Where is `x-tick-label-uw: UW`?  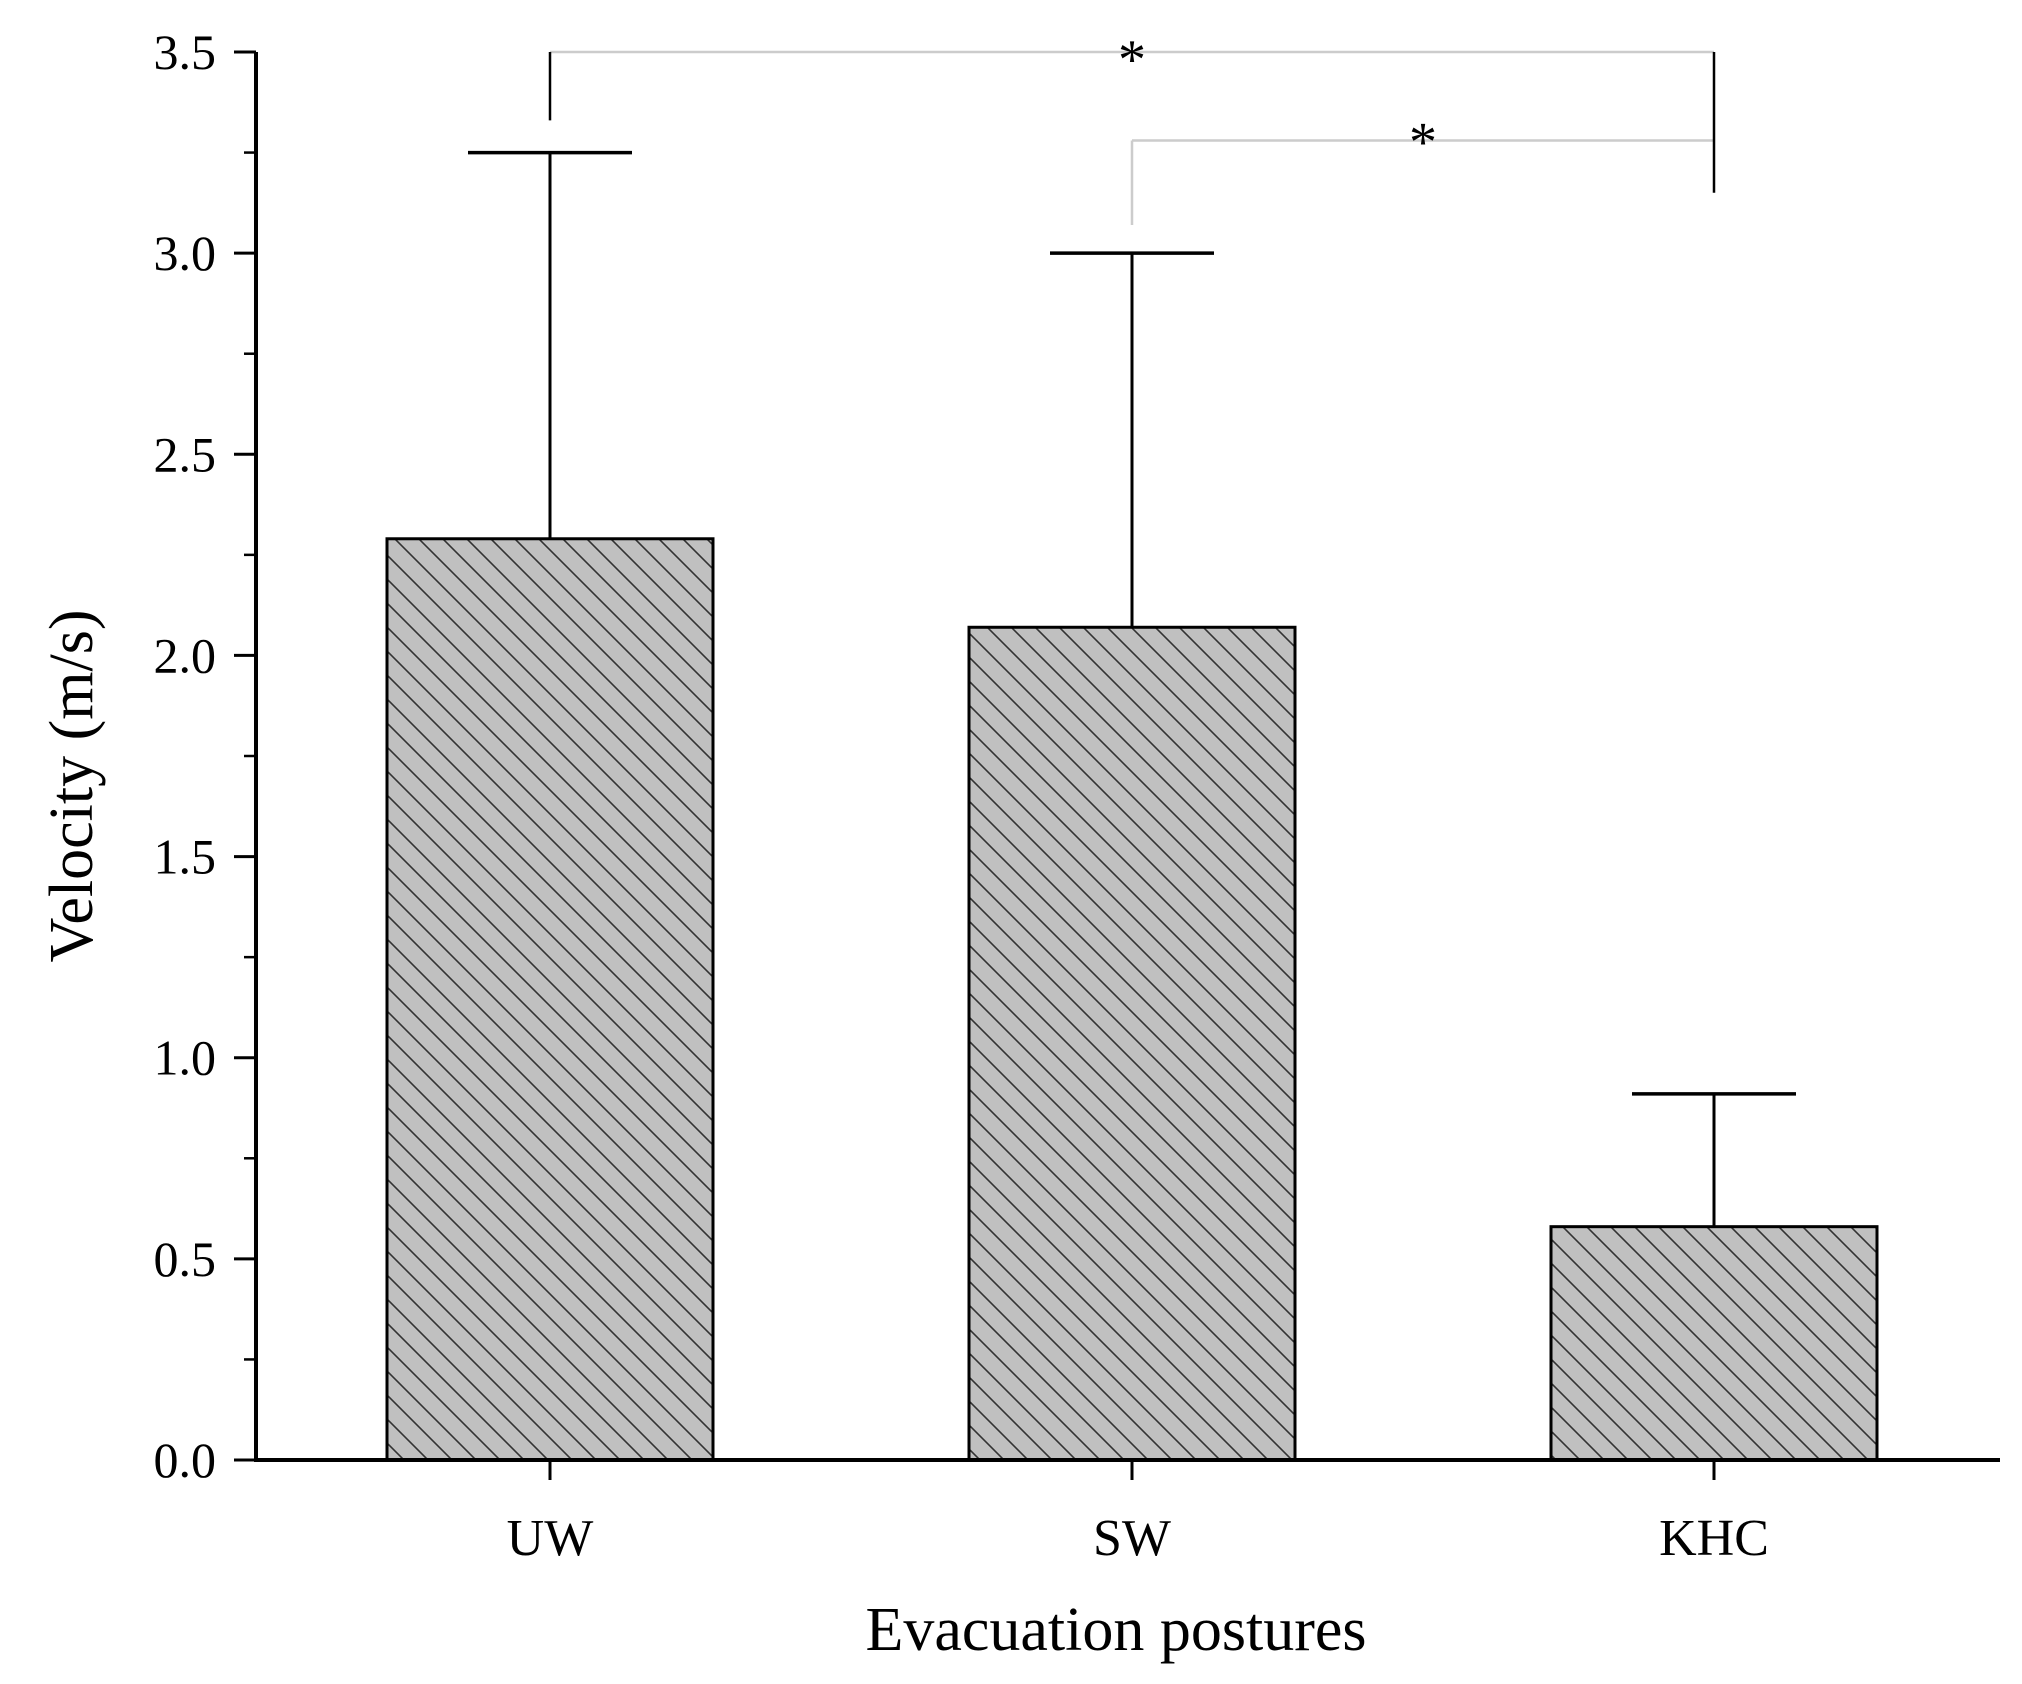
x-tick-label-uw: UW is located at coordinates (550, 1538).